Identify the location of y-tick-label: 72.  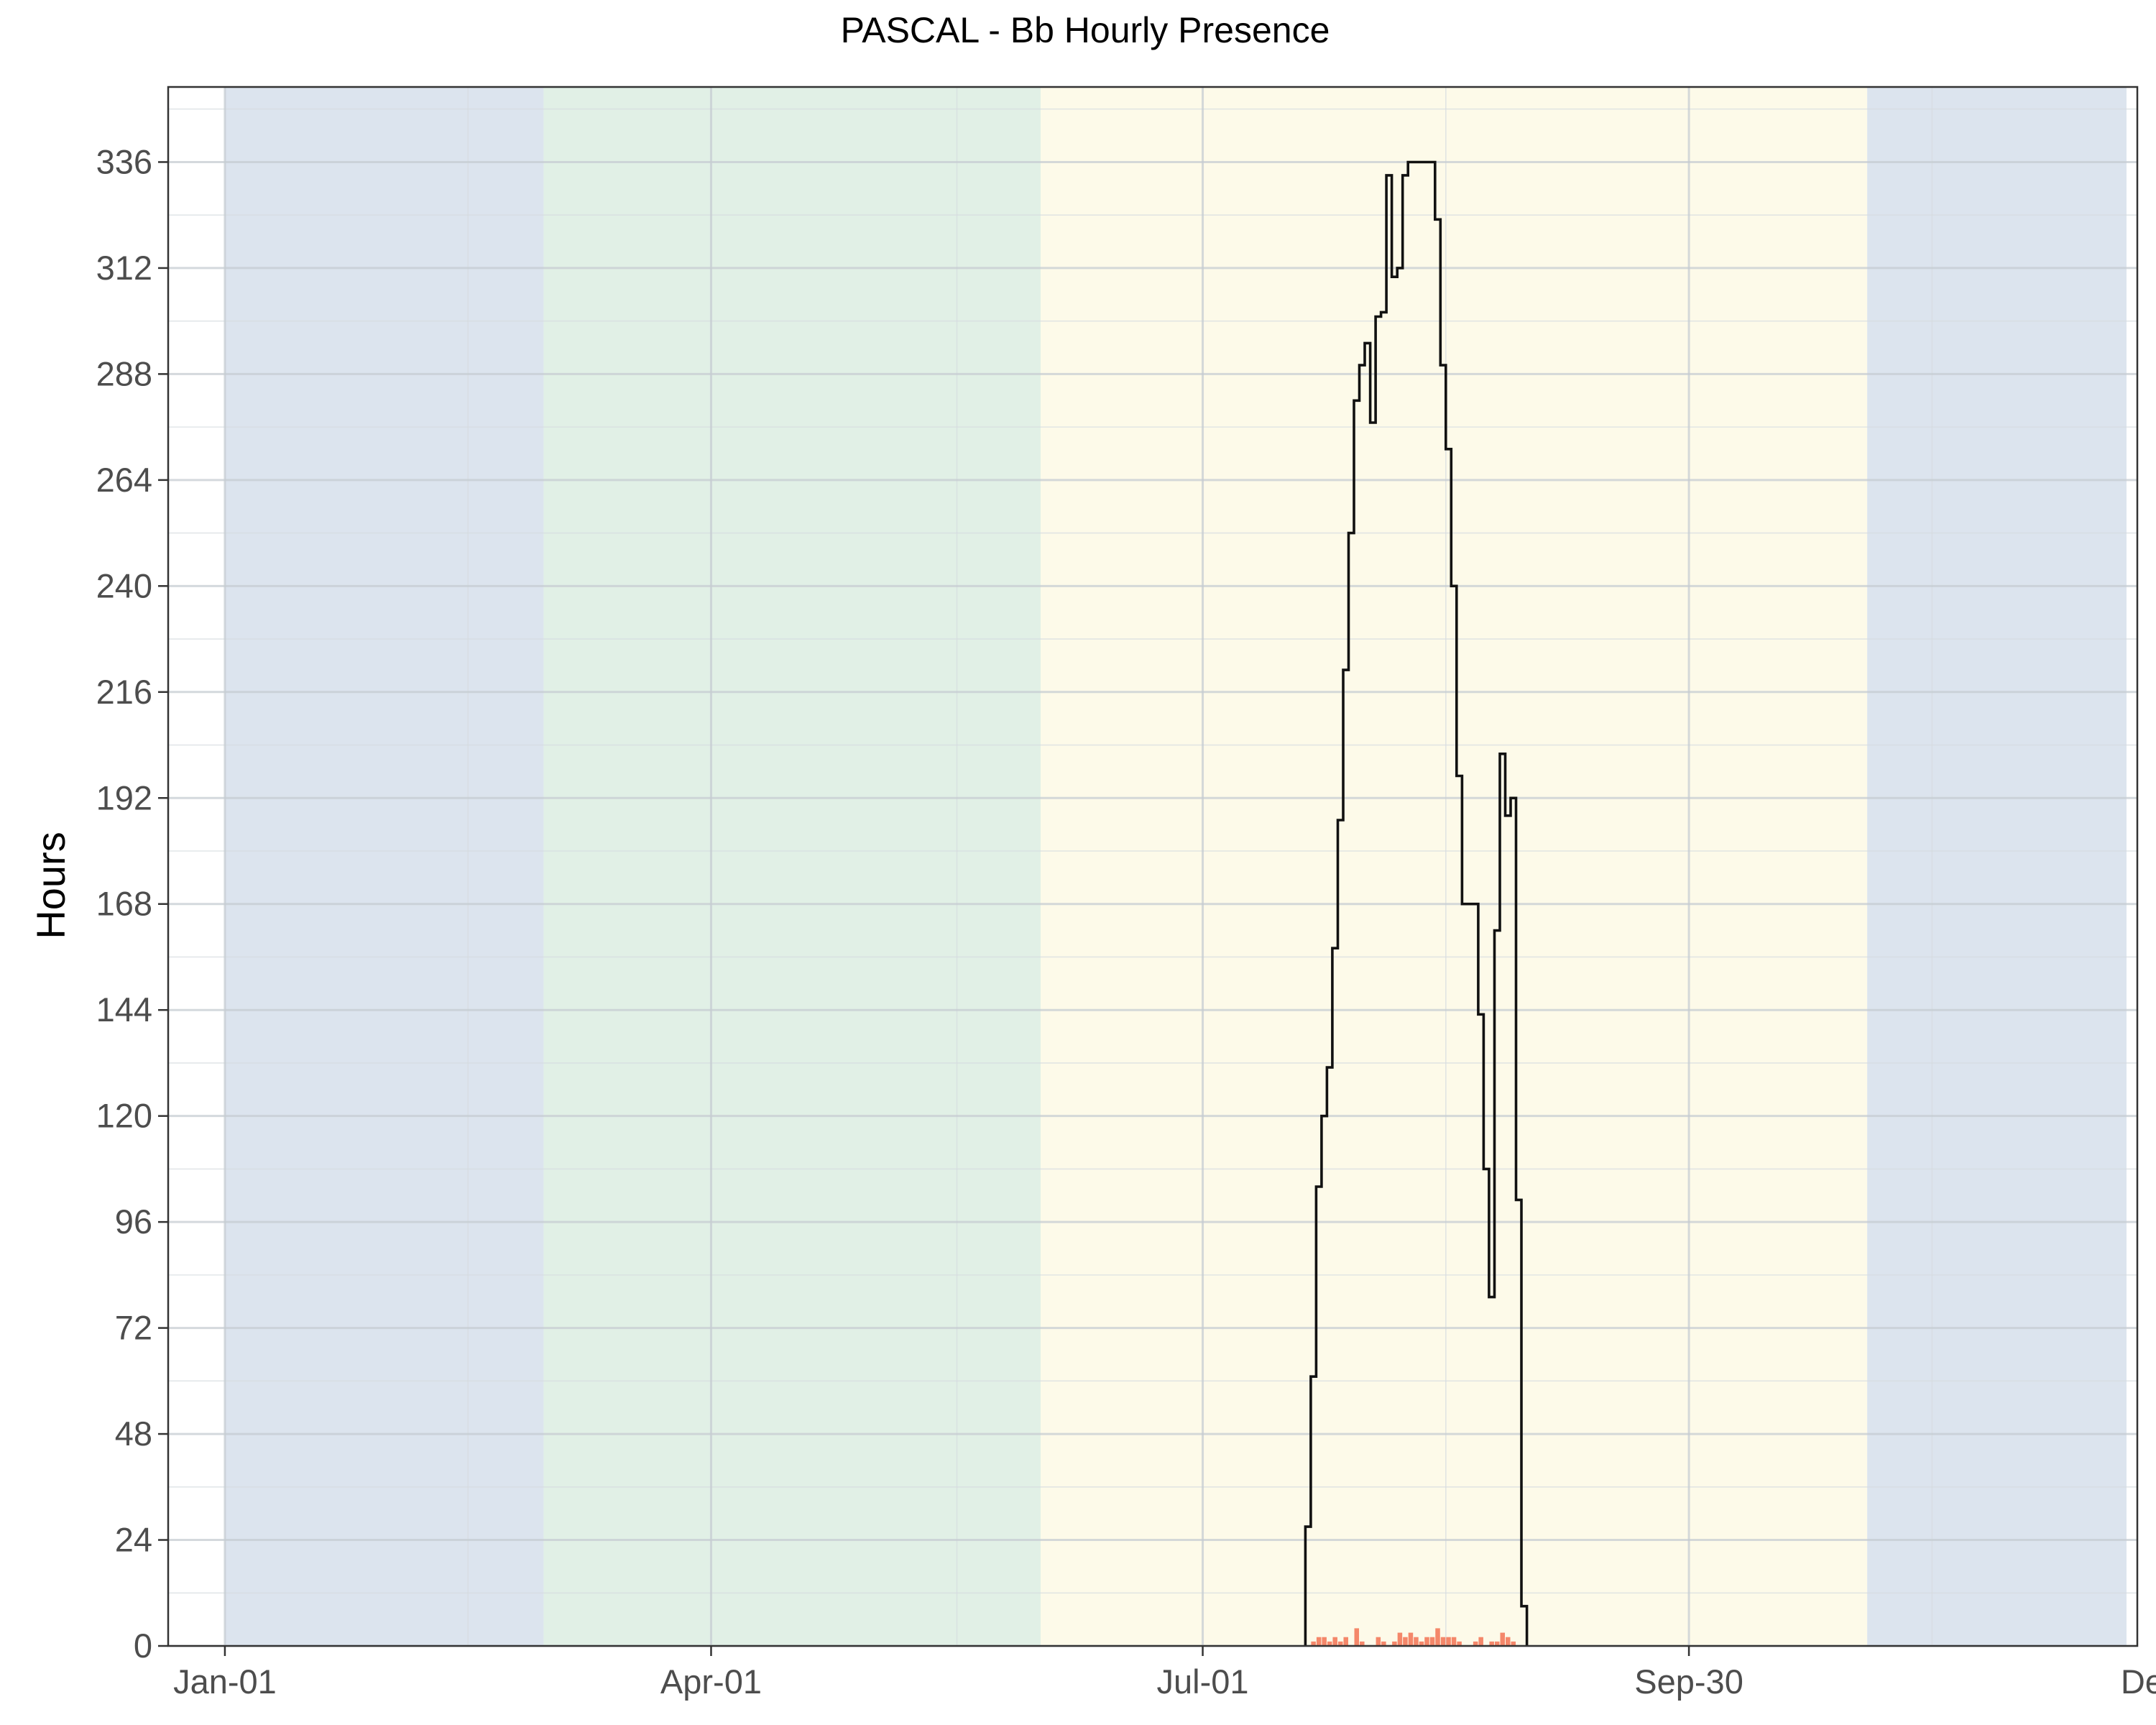
(133, 1328).